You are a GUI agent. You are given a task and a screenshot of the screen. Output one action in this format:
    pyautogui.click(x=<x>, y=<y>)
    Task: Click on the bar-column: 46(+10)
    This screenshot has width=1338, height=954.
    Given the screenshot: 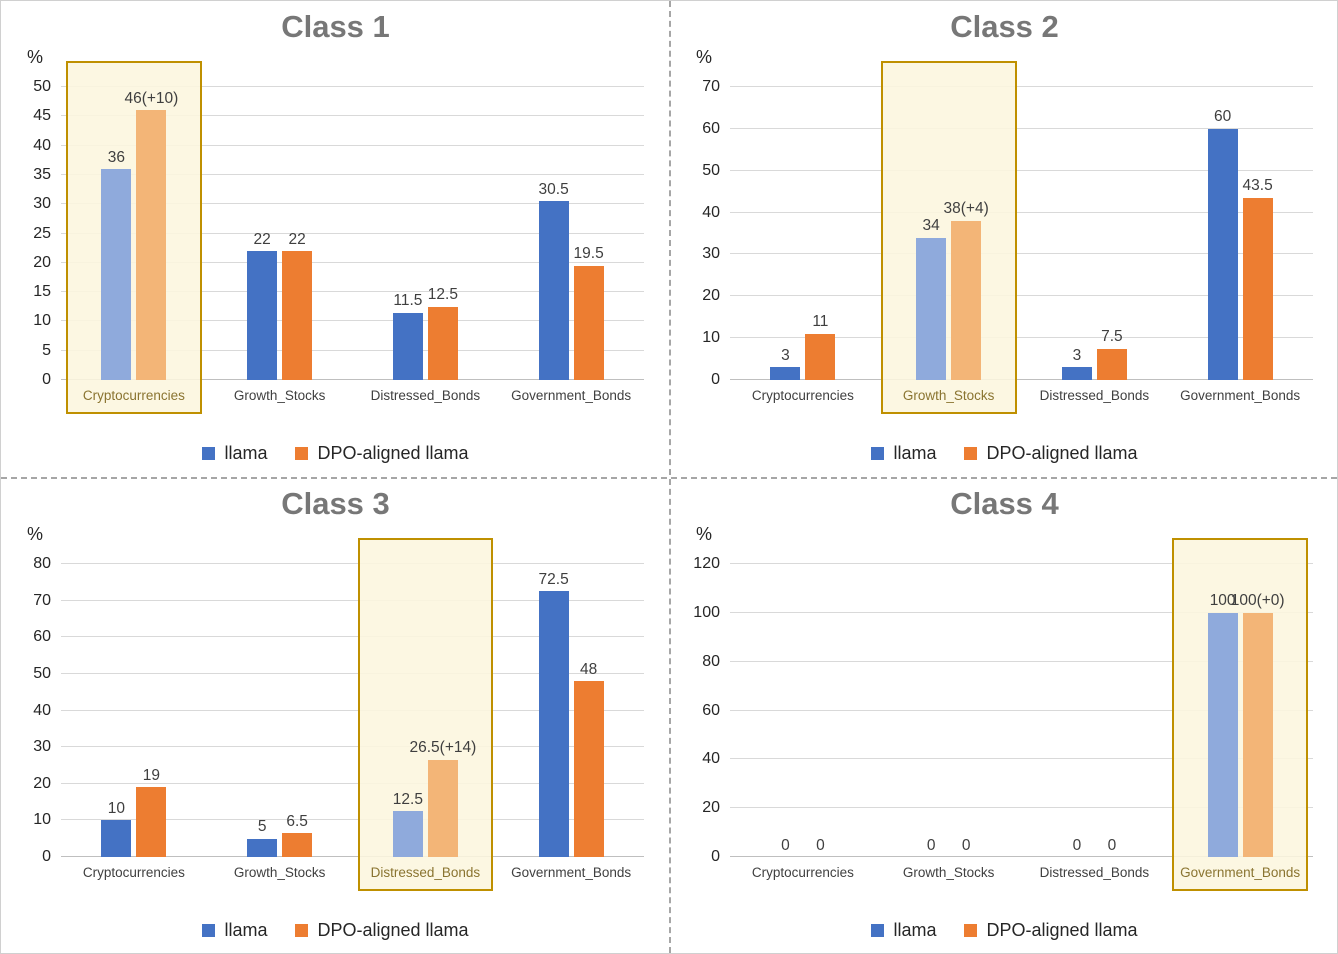 What is the action you would take?
    pyautogui.click(x=151, y=233)
    